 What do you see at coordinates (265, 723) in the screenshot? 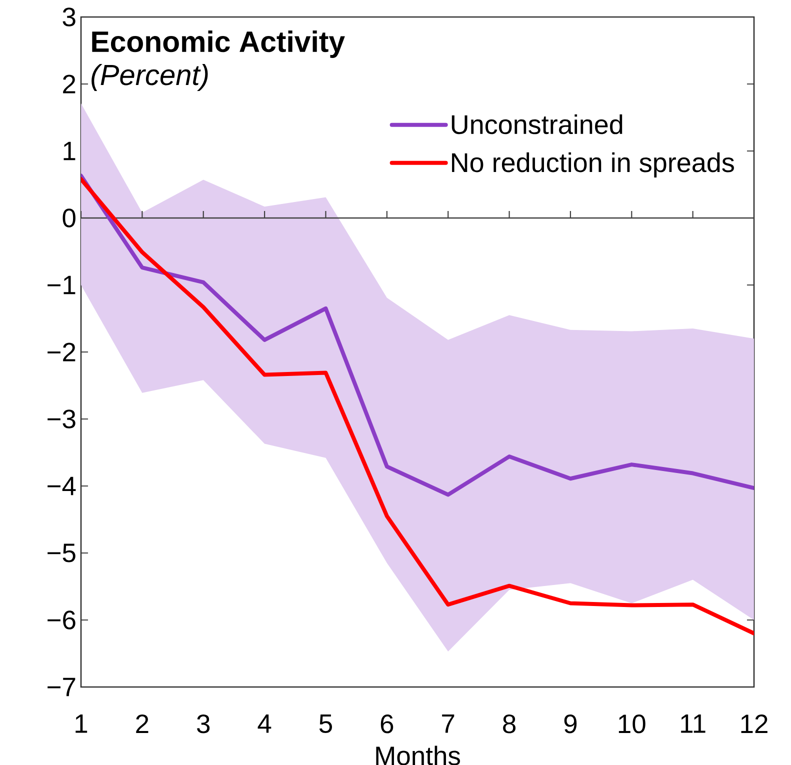
I see `x-tick-label: 4` at bounding box center [265, 723].